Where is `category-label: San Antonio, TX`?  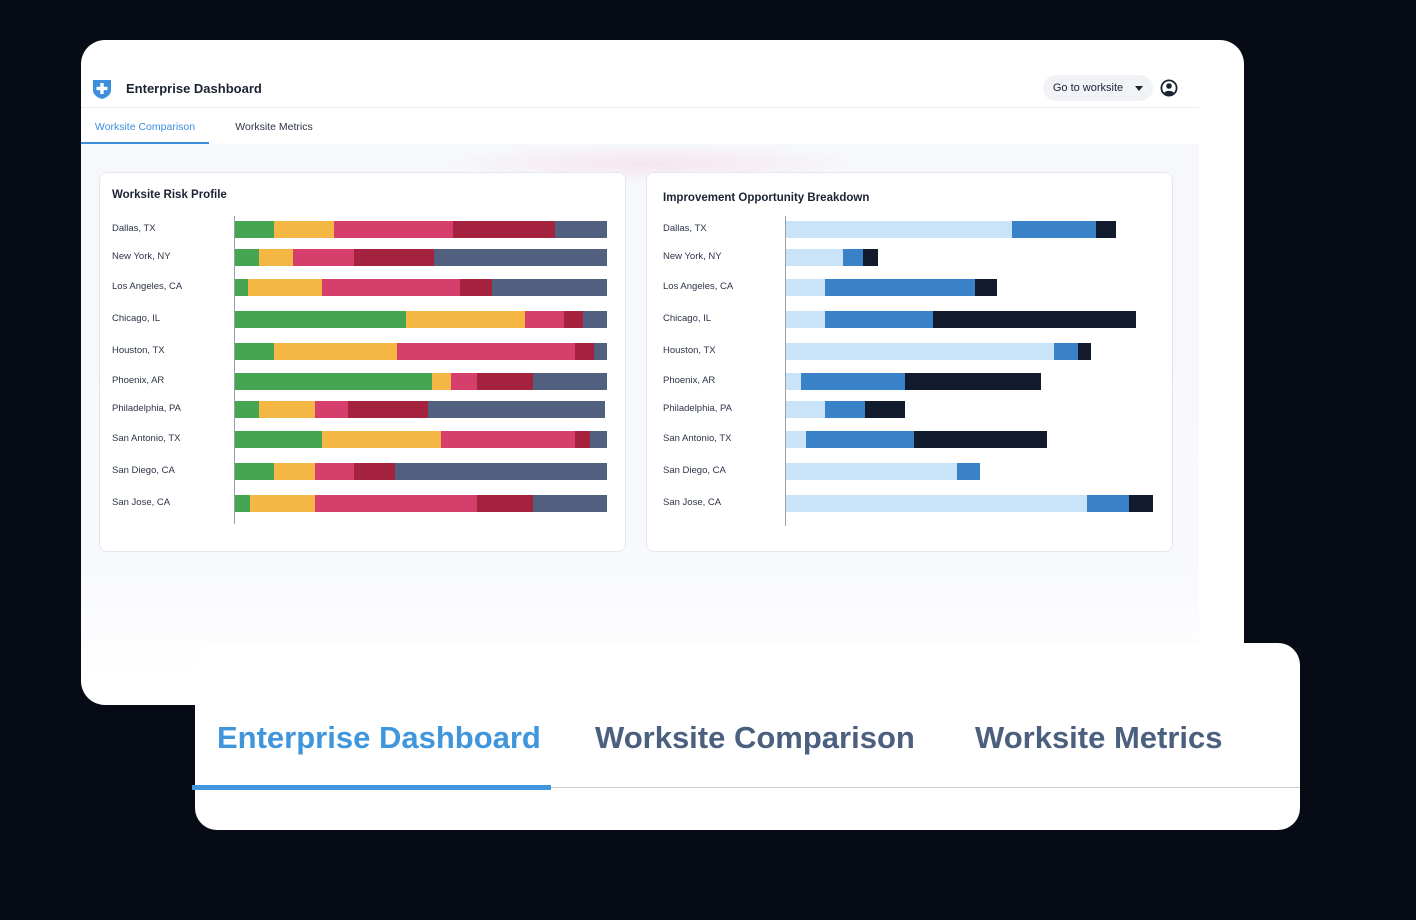
category-label: San Antonio, TX is located at coordinates (146, 438).